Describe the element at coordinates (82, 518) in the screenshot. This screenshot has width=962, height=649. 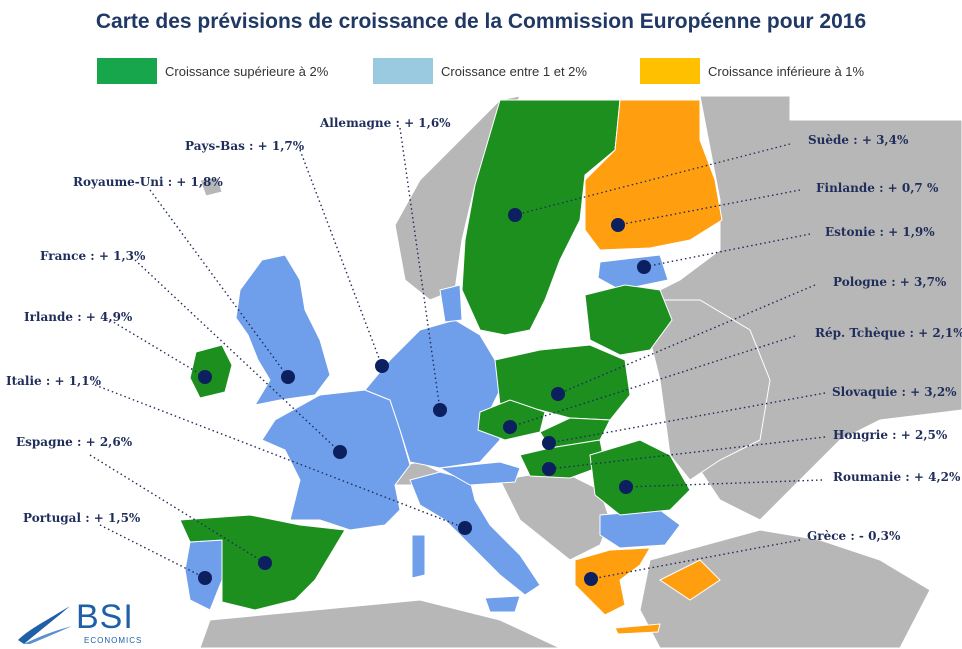
I see `label-portugal: Portugal : + 1,5%` at that location.